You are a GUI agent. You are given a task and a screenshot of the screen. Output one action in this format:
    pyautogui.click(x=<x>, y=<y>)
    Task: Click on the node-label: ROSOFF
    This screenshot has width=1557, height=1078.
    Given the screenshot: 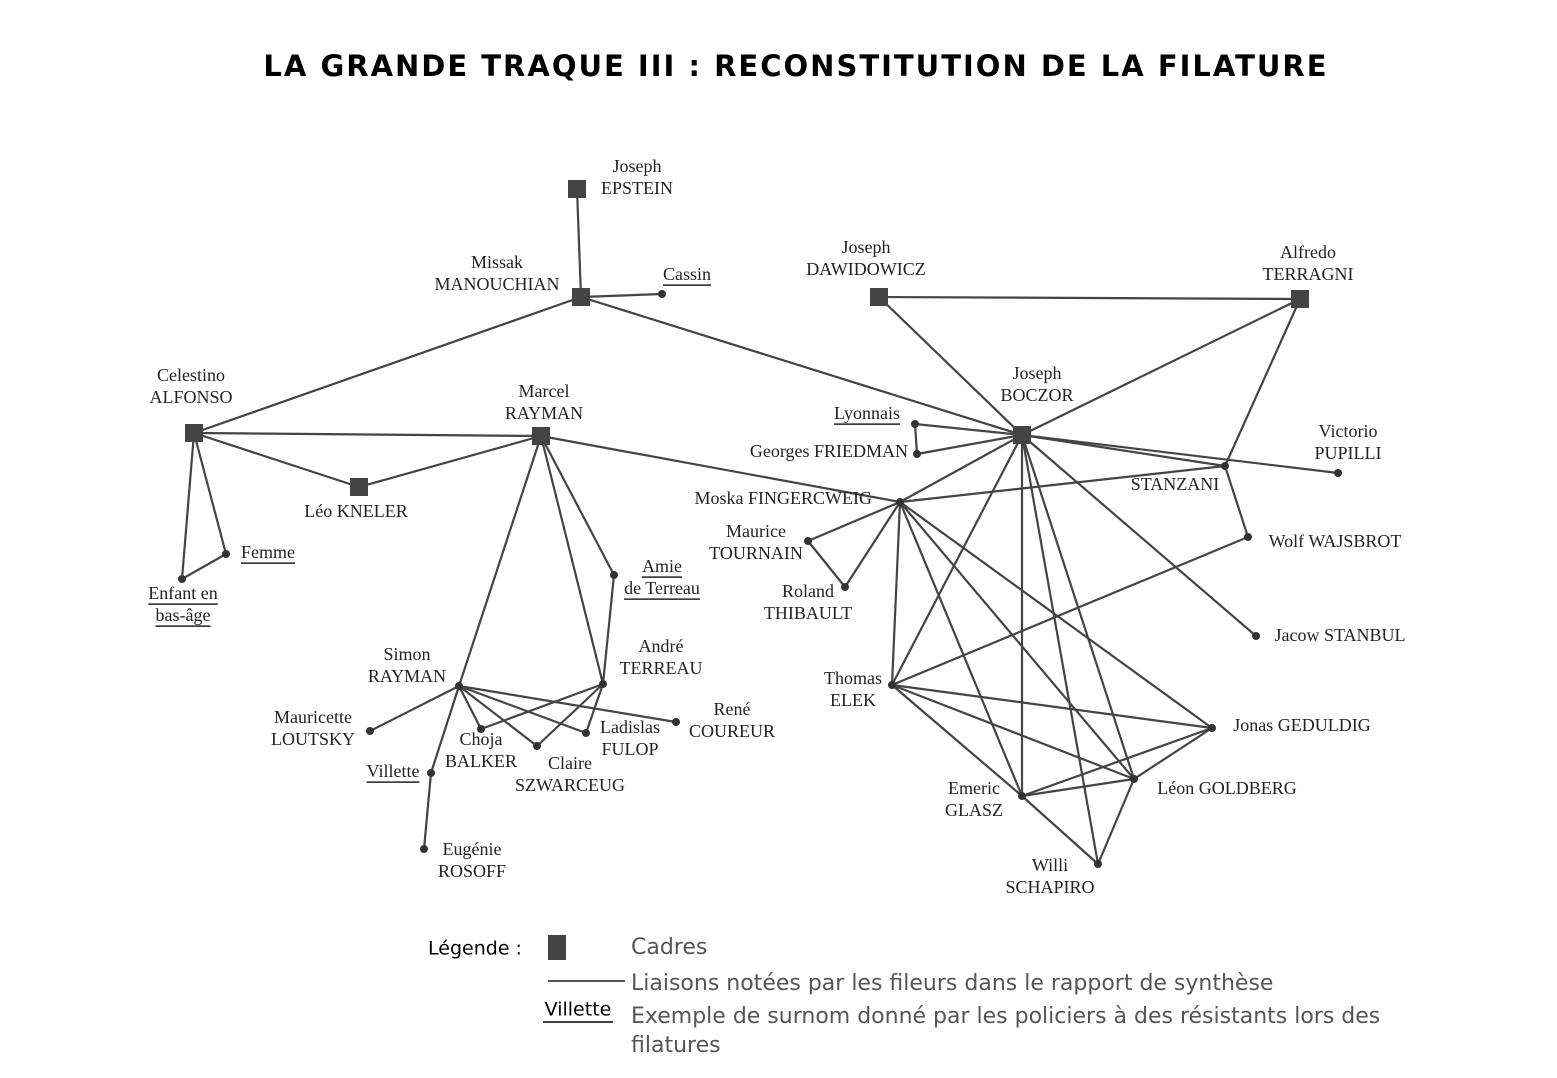 What is the action you would take?
    pyautogui.click(x=472, y=871)
    